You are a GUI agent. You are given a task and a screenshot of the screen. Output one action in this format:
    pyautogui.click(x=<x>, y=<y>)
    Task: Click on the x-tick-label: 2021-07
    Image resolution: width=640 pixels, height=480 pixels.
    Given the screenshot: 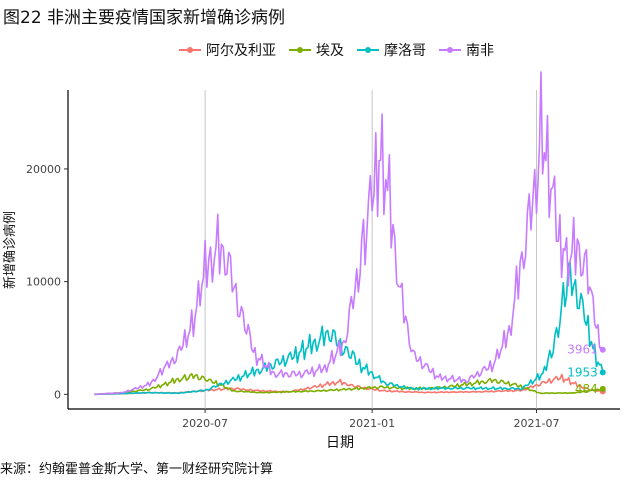 What is the action you would take?
    pyautogui.click(x=536, y=423)
    